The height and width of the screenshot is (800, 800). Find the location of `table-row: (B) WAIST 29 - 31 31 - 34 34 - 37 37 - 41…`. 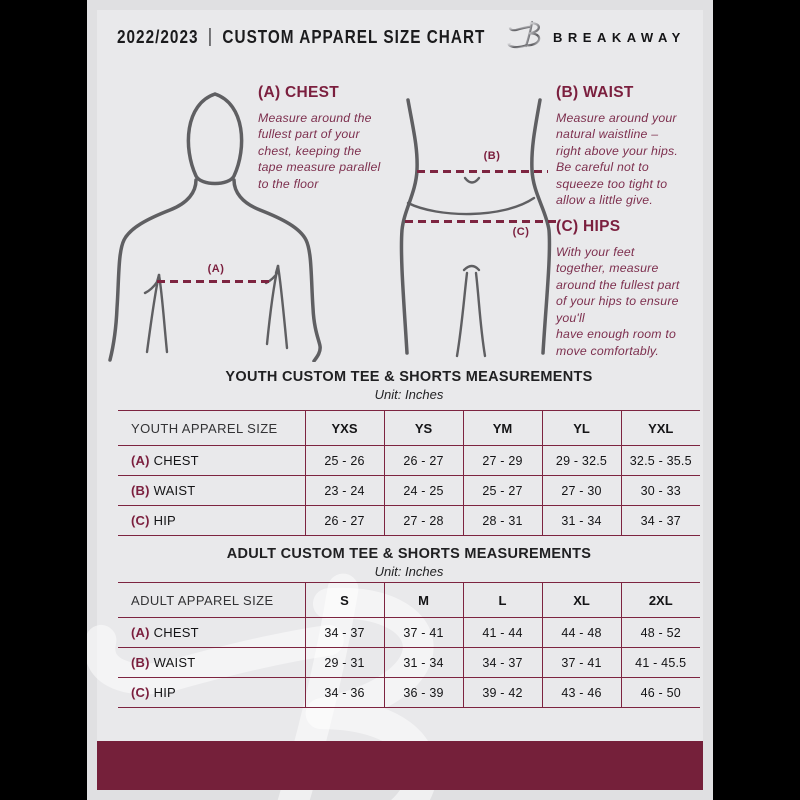

table-row: (B) WAIST 29 - 31 31 - 34 34 - 37 37 - 41… is located at coordinates (409, 662).